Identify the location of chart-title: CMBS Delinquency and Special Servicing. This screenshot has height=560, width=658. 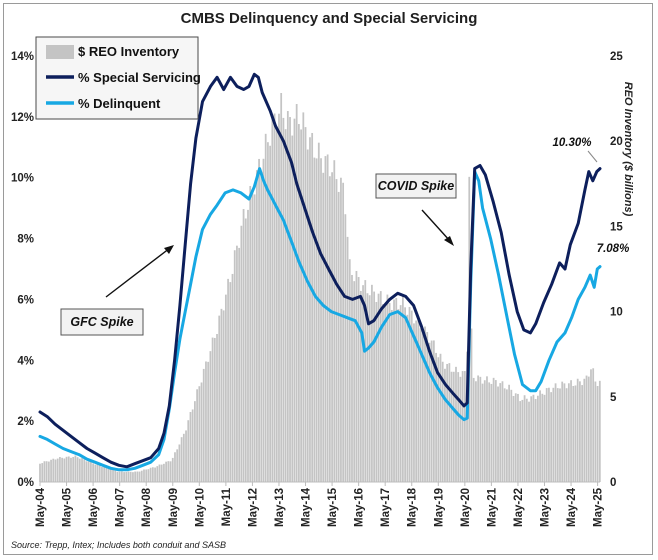
(329, 18).